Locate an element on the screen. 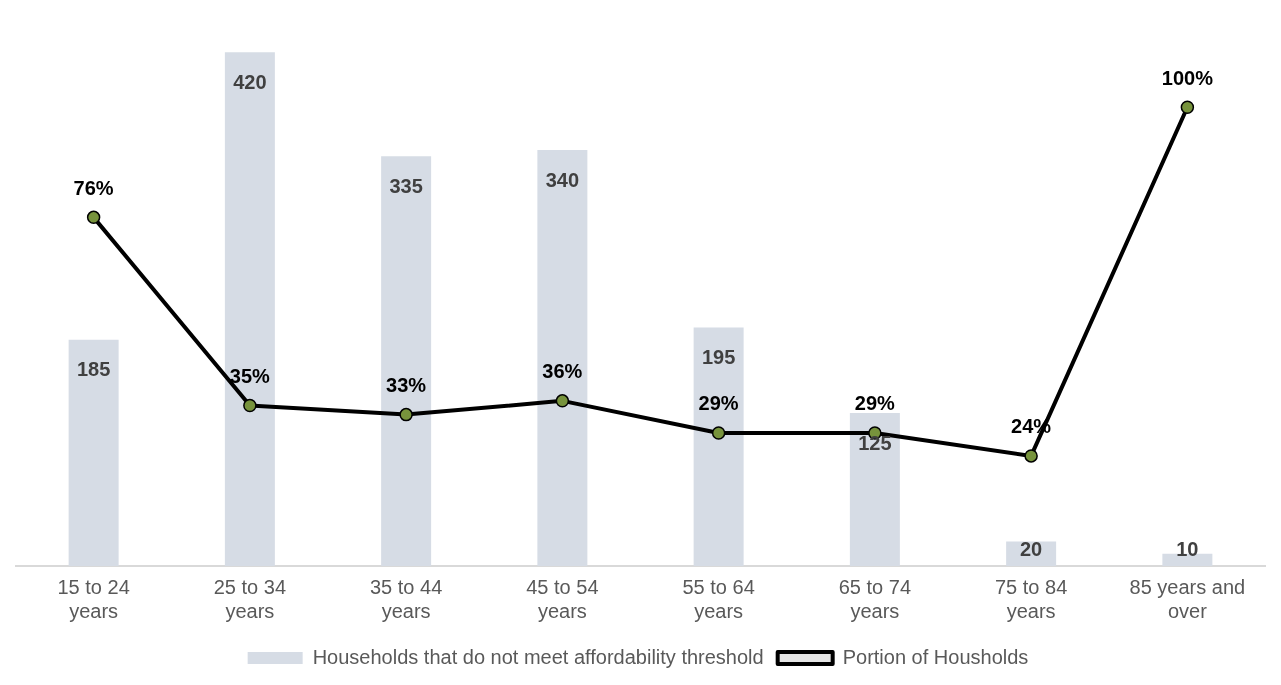  data-label: 10 is located at coordinates (1187, 548).